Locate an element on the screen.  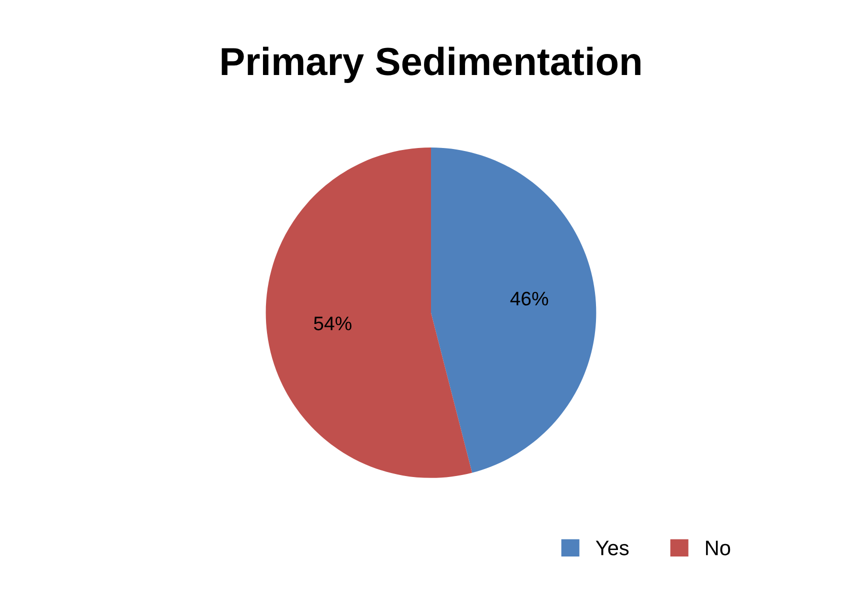
data-label: 54% is located at coordinates (333, 323).